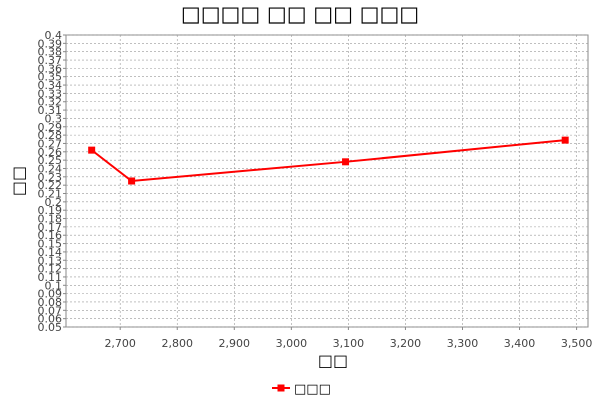 The width and height of the screenshot is (600, 400). I want to click on x-tick-label: 2,900, so click(235, 343).